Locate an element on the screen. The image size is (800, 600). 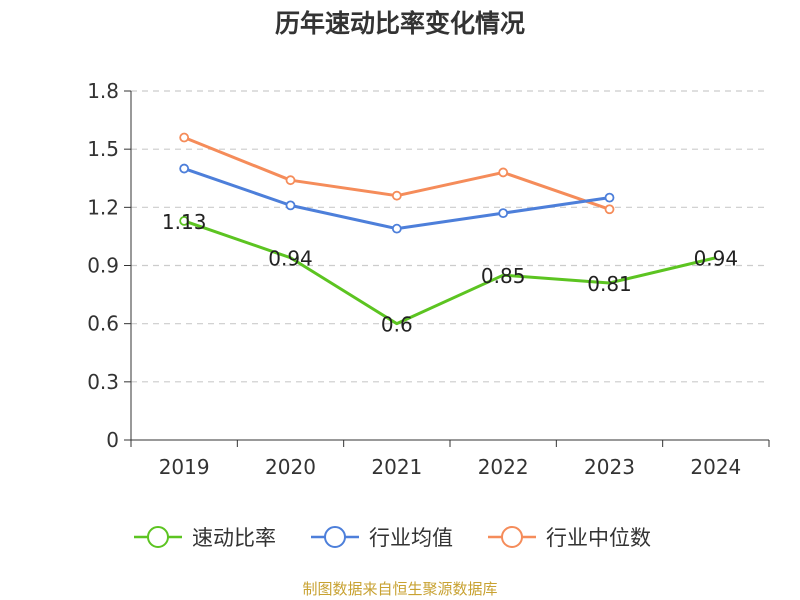
data-label: 0.6 is located at coordinates (397, 325).